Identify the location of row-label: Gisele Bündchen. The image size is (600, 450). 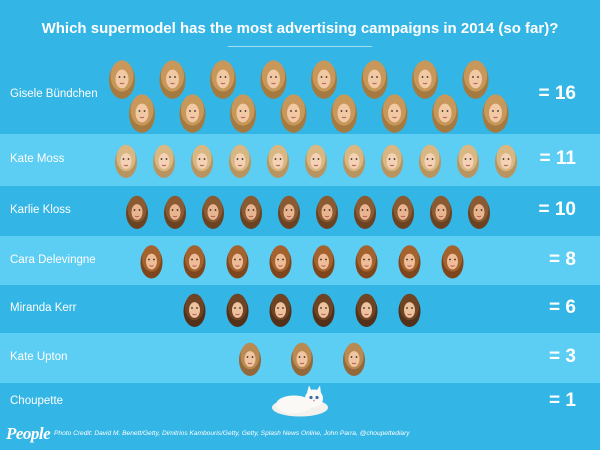
(54, 94).